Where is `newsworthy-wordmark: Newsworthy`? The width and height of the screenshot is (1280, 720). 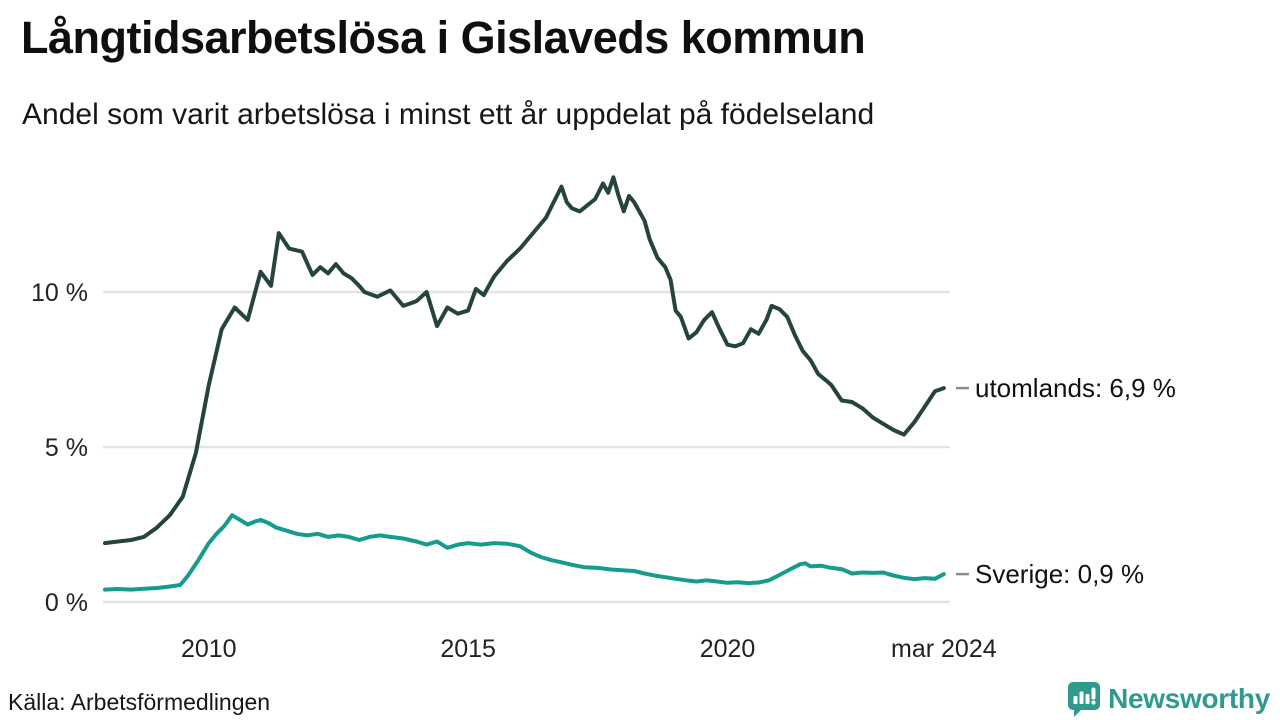
newsworthy-wordmark: Newsworthy is located at coordinates (1189, 698).